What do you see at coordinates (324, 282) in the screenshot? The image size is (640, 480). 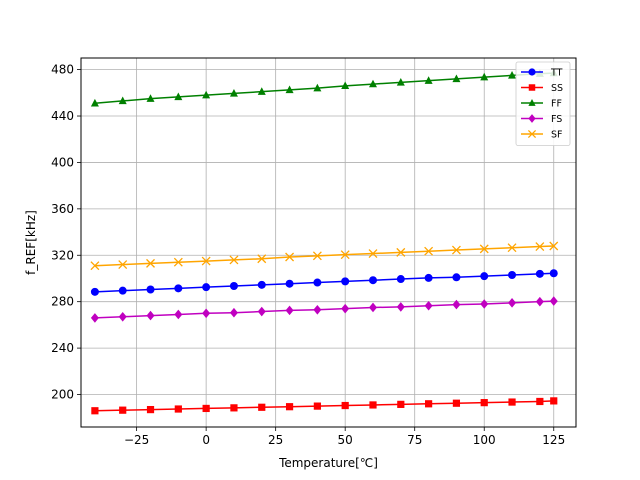 I see `series-line-tt` at bounding box center [324, 282].